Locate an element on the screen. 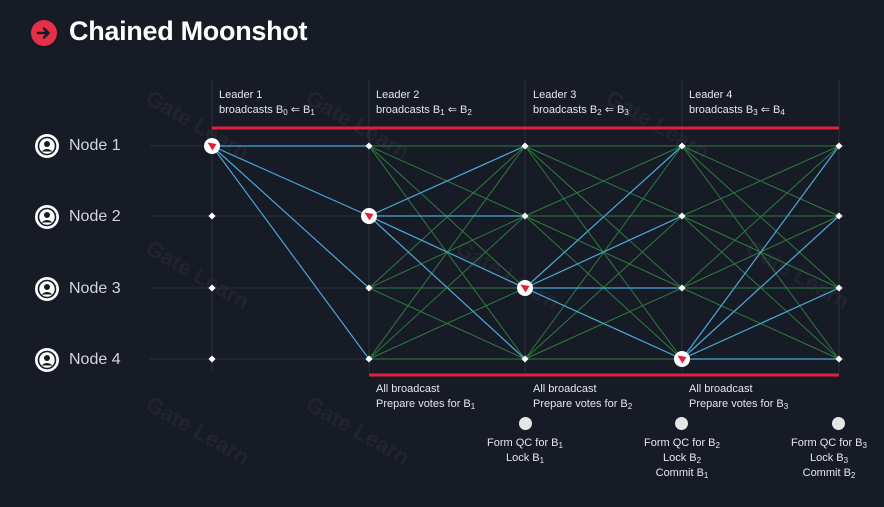  leader-1-label: Leader 1 broadcasts B0 ⇐ B1 is located at coordinates (267, 103).